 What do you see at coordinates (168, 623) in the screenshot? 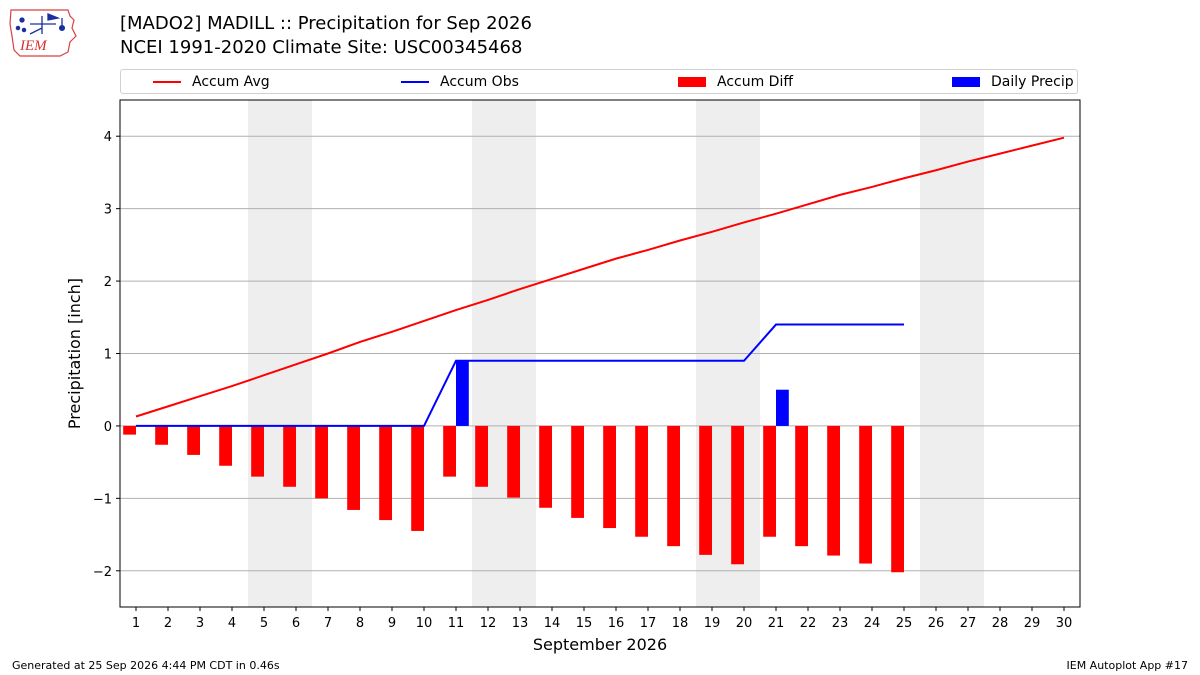
I see `x-tick-label: 2` at bounding box center [168, 623].